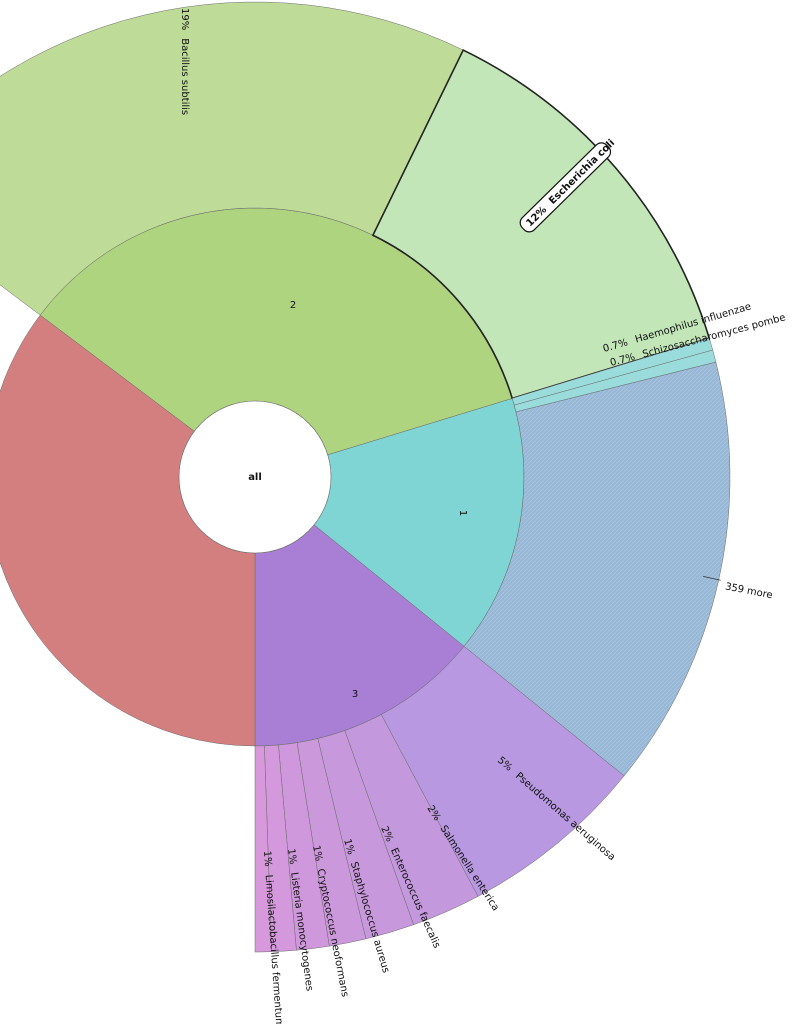 This screenshot has width=798, height=1024. What do you see at coordinates (597, 569) in the screenshot?
I see `leaf-wedge-359-more` at bounding box center [597, 569].